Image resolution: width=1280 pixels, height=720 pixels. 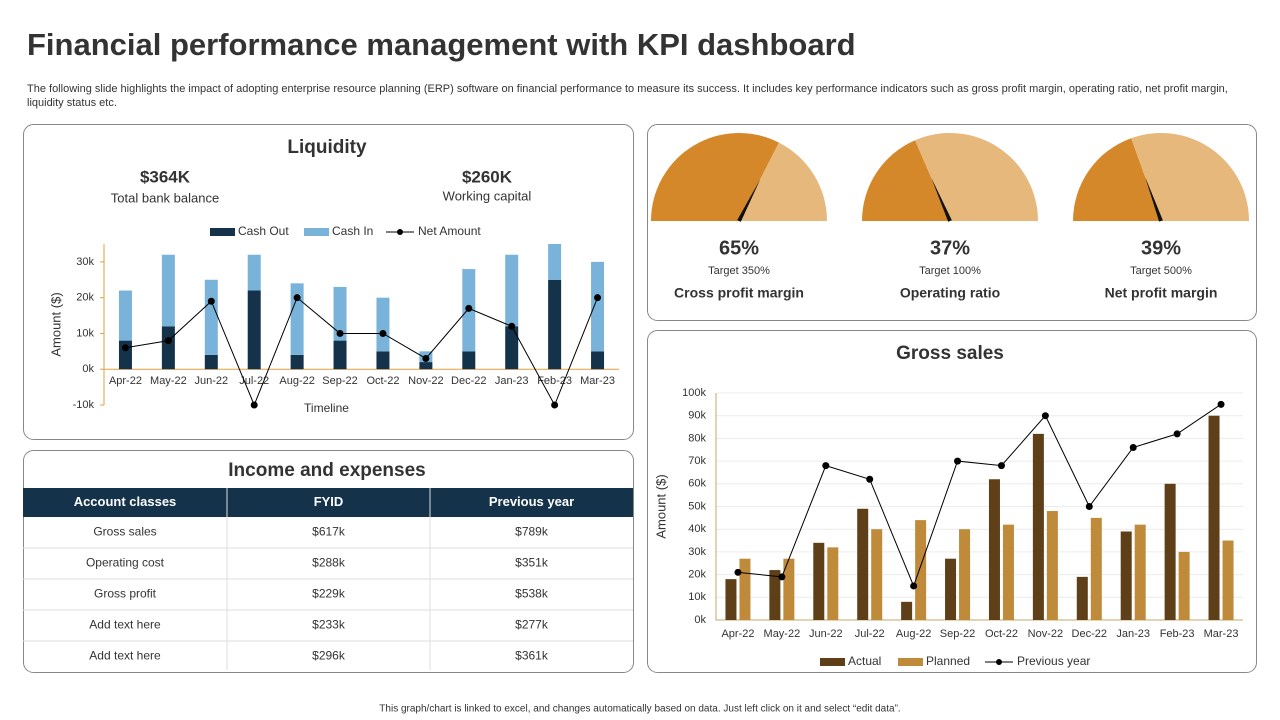 What do you see at coordinates (263, 231) in the screenshot?
I see `legend-label: Cash Out` at bounding box center [263, 231].